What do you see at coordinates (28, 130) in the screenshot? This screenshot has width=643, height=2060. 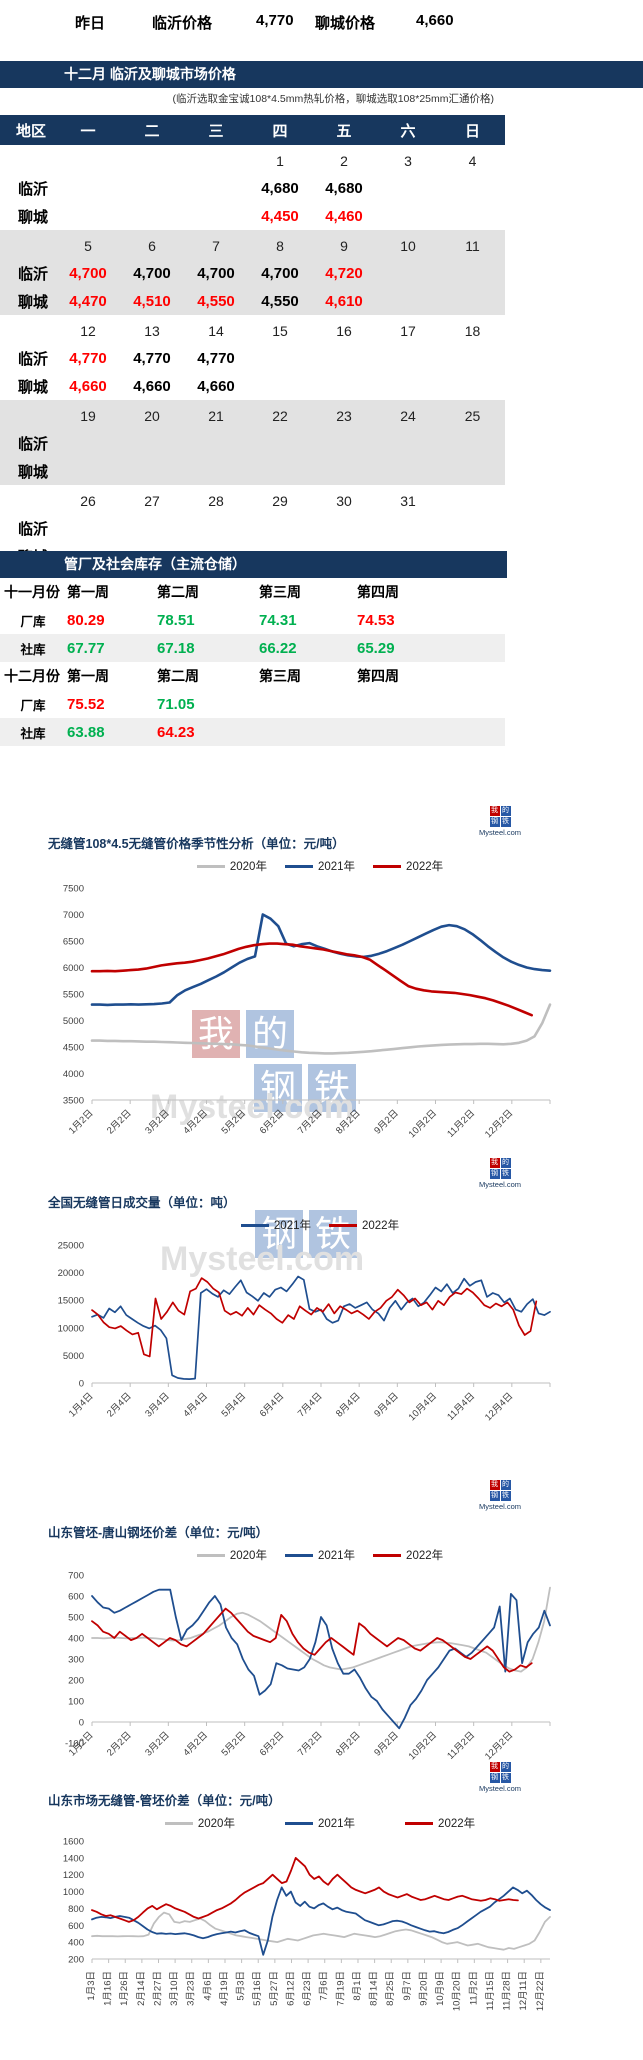 I see `calendar-column-header: 地区` at bounding box center [28, 130].